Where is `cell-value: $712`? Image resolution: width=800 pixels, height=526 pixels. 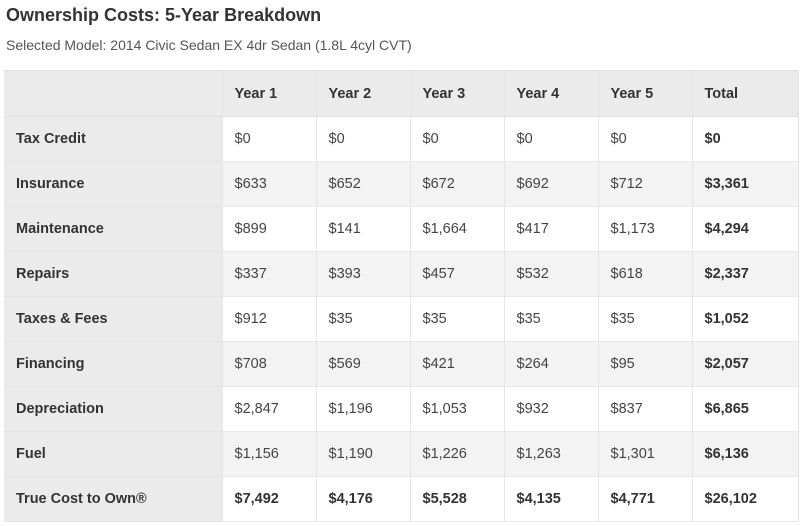
cell-value: $712 is located at coordinates (644, 184).